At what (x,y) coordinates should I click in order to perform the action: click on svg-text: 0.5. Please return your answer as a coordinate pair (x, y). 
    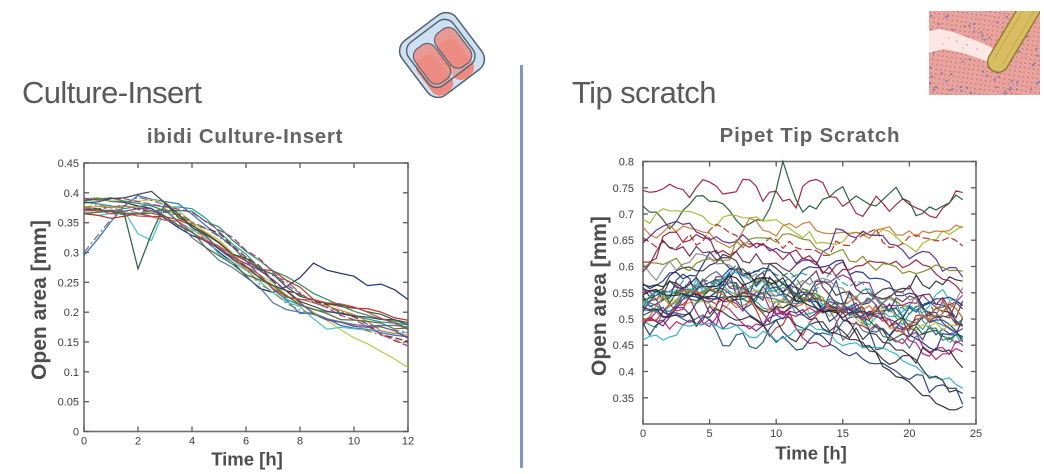
    Looking at the image, I should click on (626, 320).